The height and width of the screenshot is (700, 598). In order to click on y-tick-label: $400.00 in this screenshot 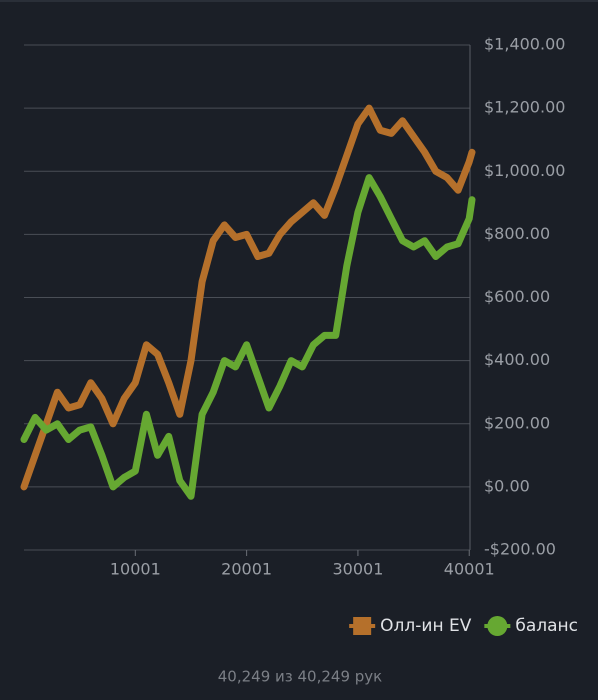, I will do `click(517, 359)`.